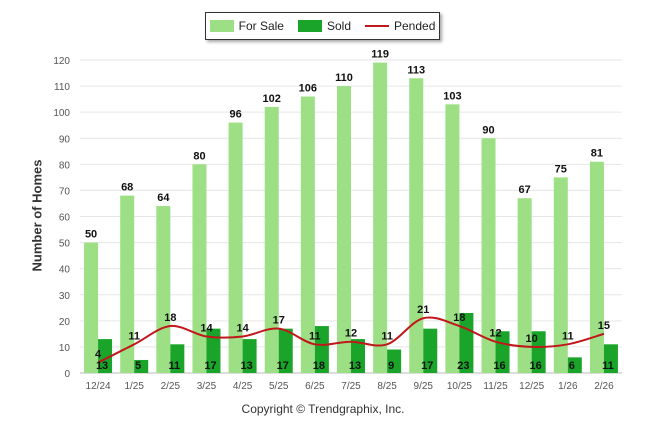 The width and height of the screenshot is (646, 434). What do you see at coordinates (319, 366) in the screenshot?
I see `label-sold-6: 18` at bounding box center [319, 366].